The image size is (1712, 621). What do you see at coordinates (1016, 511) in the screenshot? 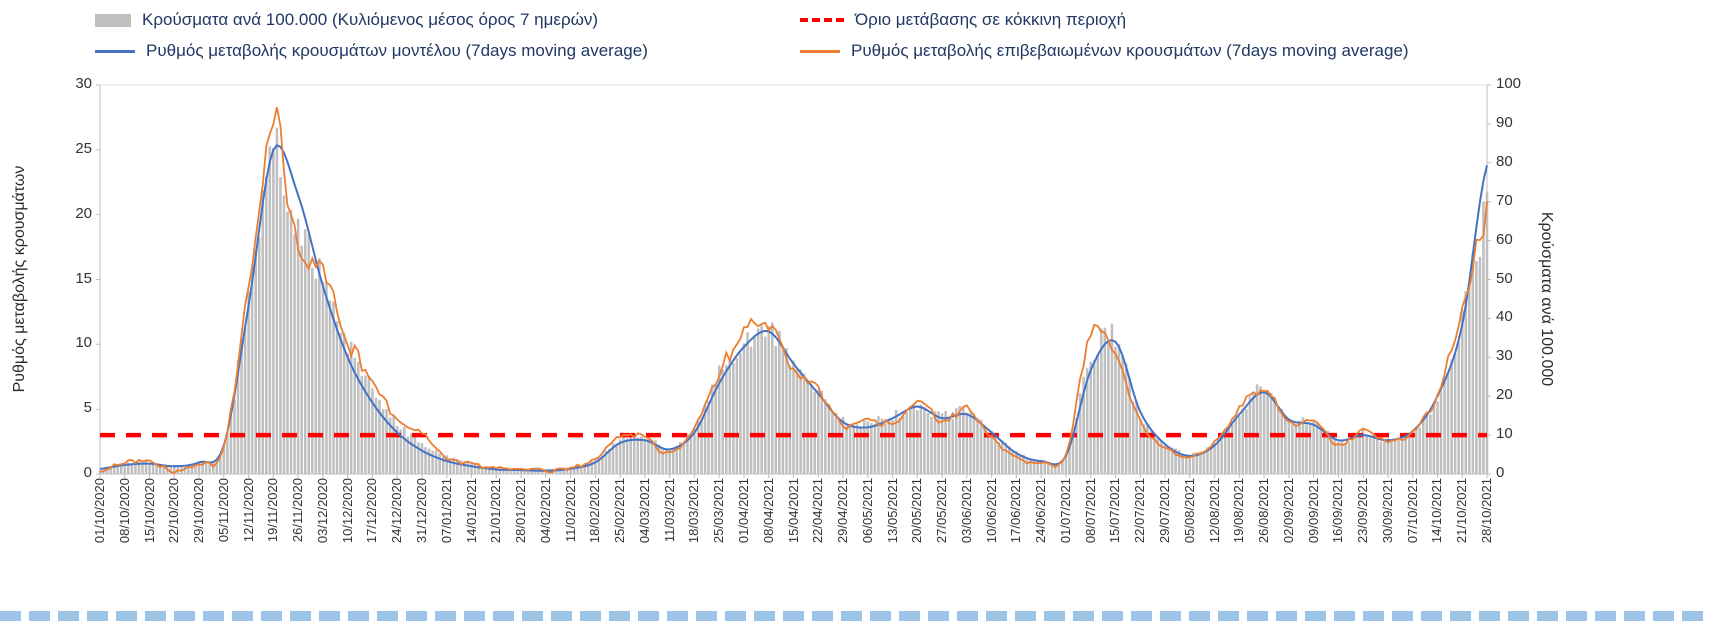
I see `x-axis-date-label: 17/06/2021` at bounding box center [1016, 511].